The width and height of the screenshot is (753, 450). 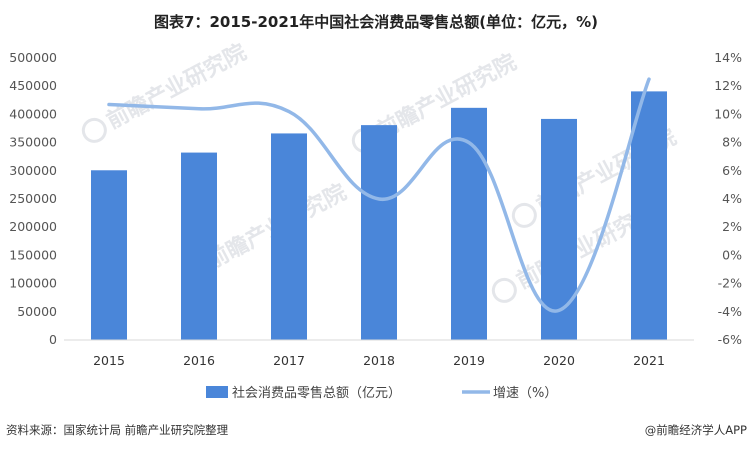 I want to click on x-tick-label: 2015, so click(x=109, y=360).